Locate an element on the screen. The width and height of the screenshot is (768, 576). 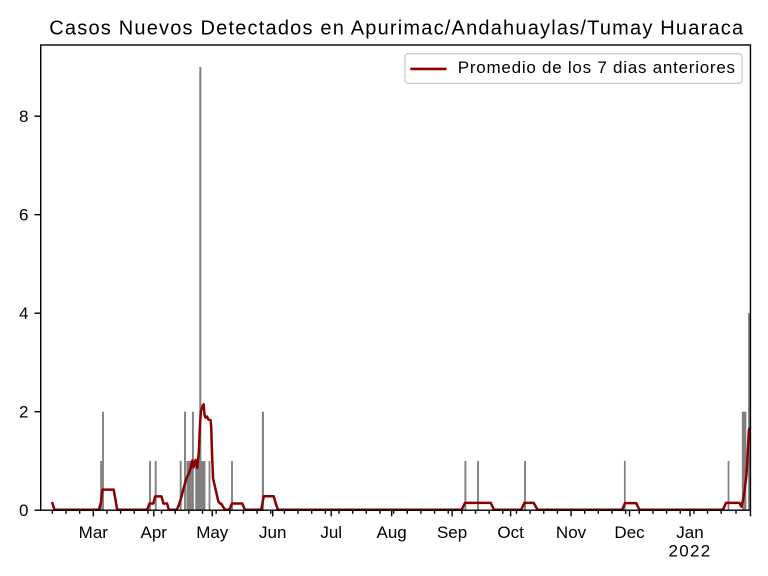
svg-text: Mar is located at coordinates (94, 532).